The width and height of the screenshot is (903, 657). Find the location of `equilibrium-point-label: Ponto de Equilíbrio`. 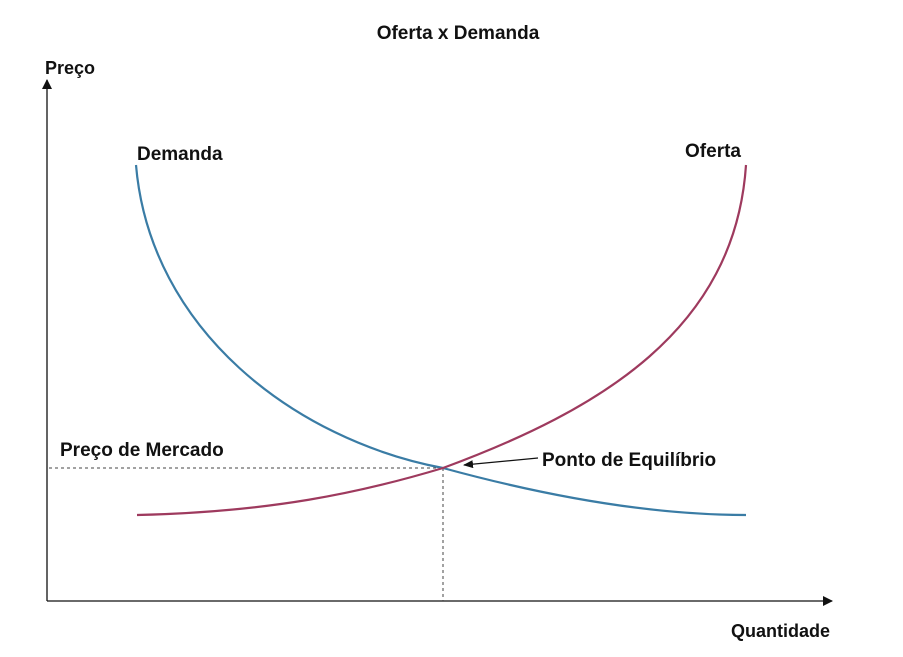

equilibrium-point-label: Ponto de Equilíbrio is located at coordinates (629, 460).